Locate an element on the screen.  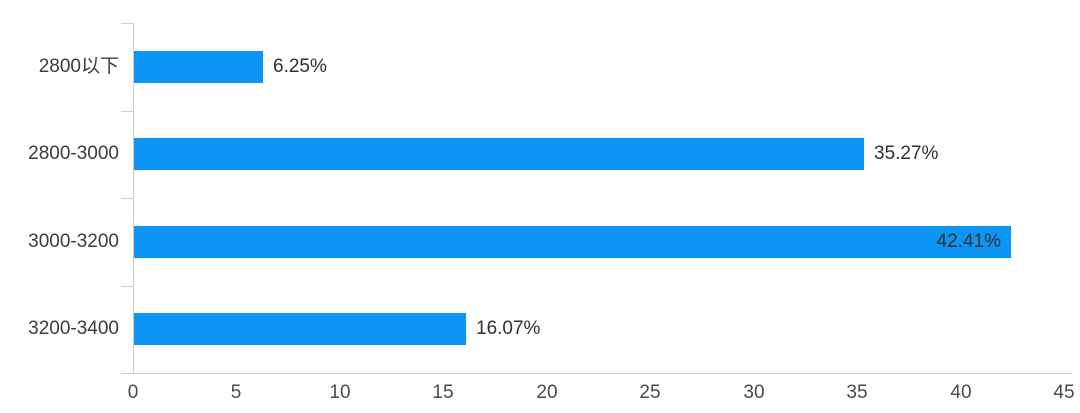
value-label: 6.25% is located at coordinates (300, 66).